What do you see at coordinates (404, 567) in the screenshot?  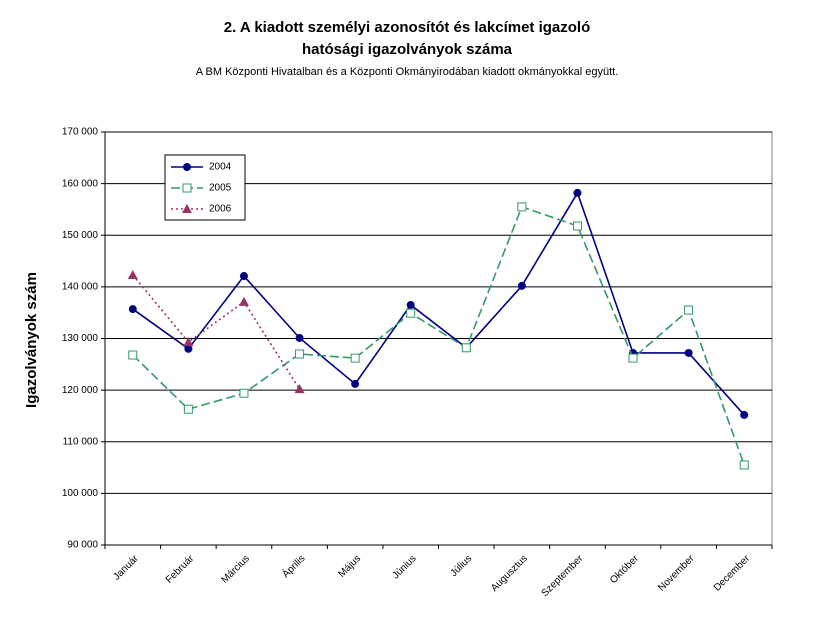 I see `x-tick-label: Június` at bounding box center [404, 567].